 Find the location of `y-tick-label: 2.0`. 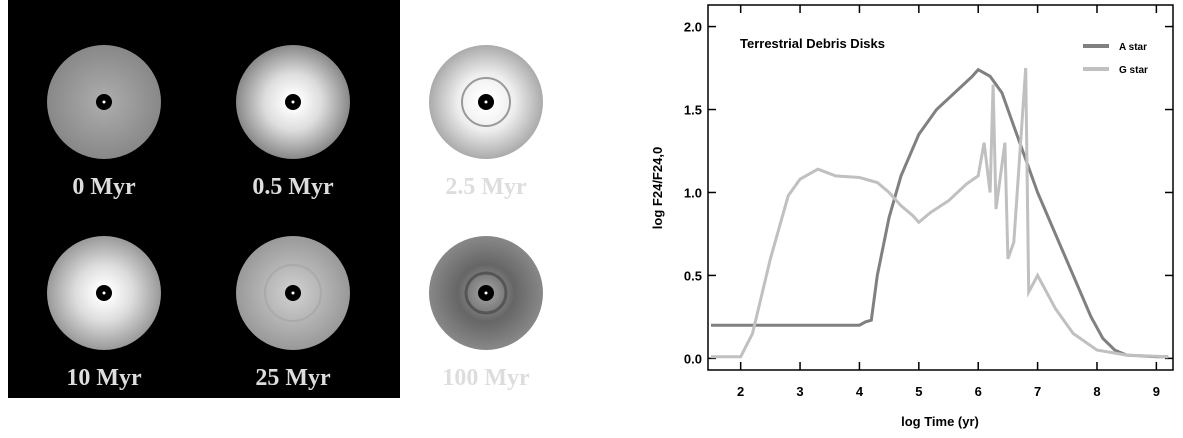

y-tick-label: 2.0 is located at coordinates (693, 27).